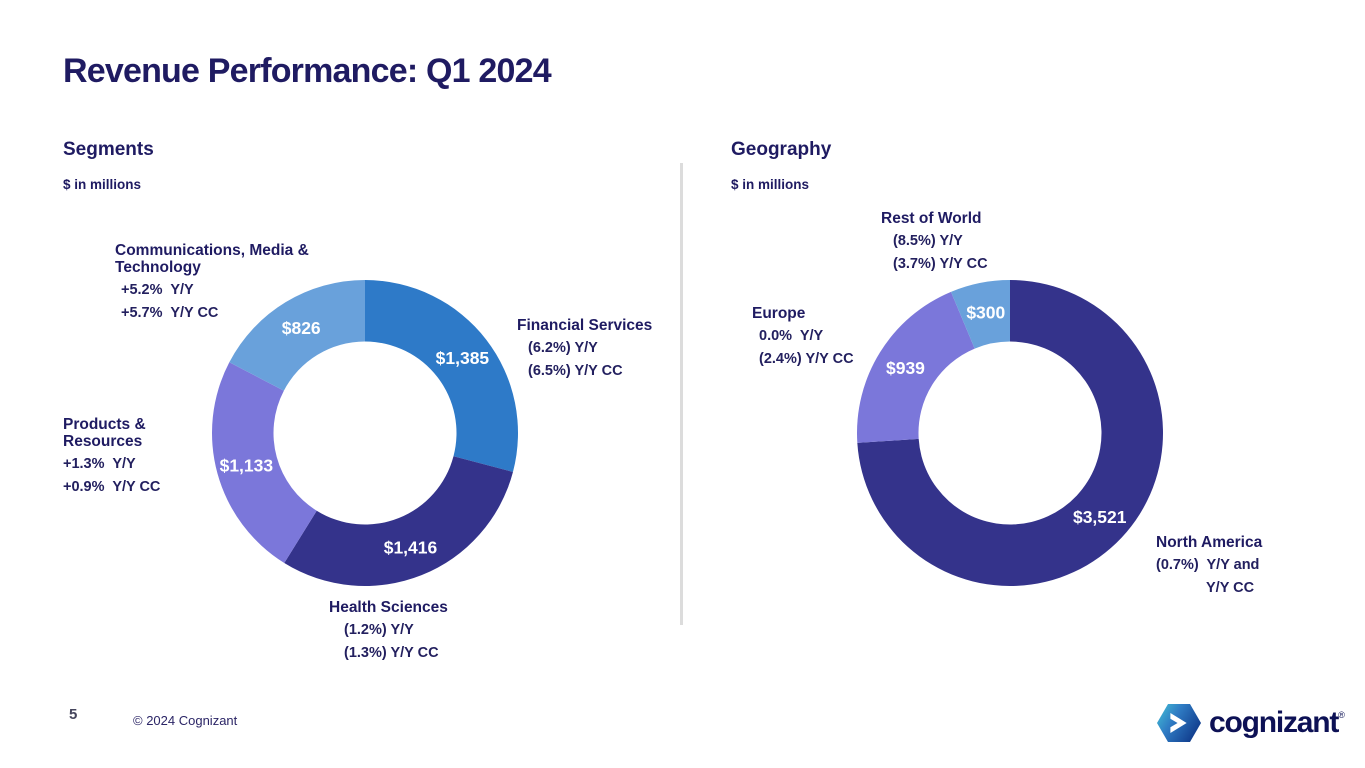 This screenshot has height=768, width=1365. What do you see at coordinates (781, 149) in the screenshot?
I see `geography-panel-heading: Geography` at bounding box center [781, 149].